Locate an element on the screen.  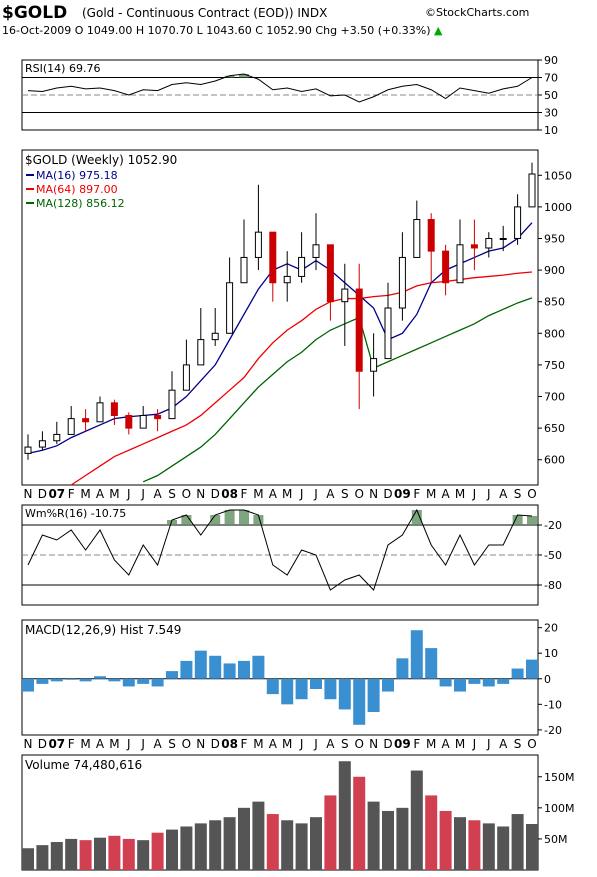
volume-title: Volume 74,480,616 is located at coordinates (83, 765).